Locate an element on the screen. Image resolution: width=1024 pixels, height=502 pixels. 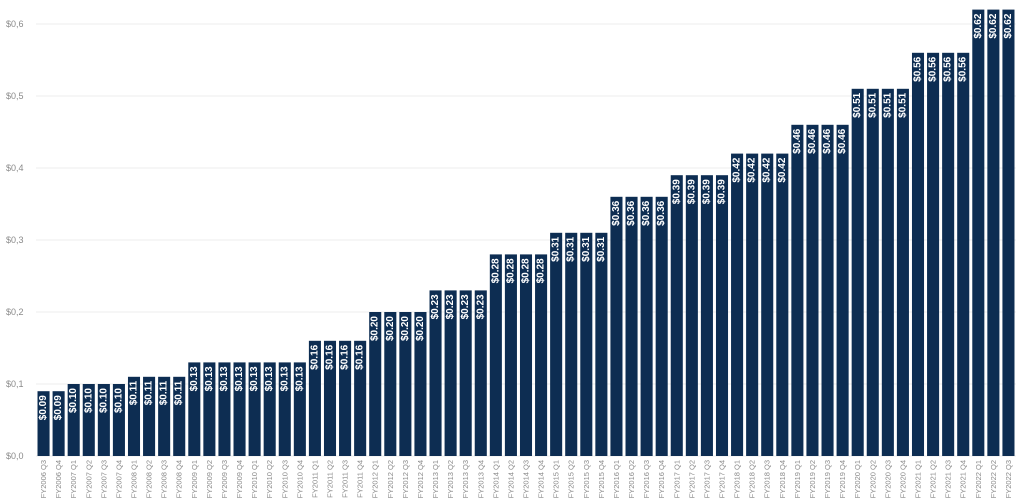
x-tick-label: FY2012 Q2 is located at coordinates (390, 479).